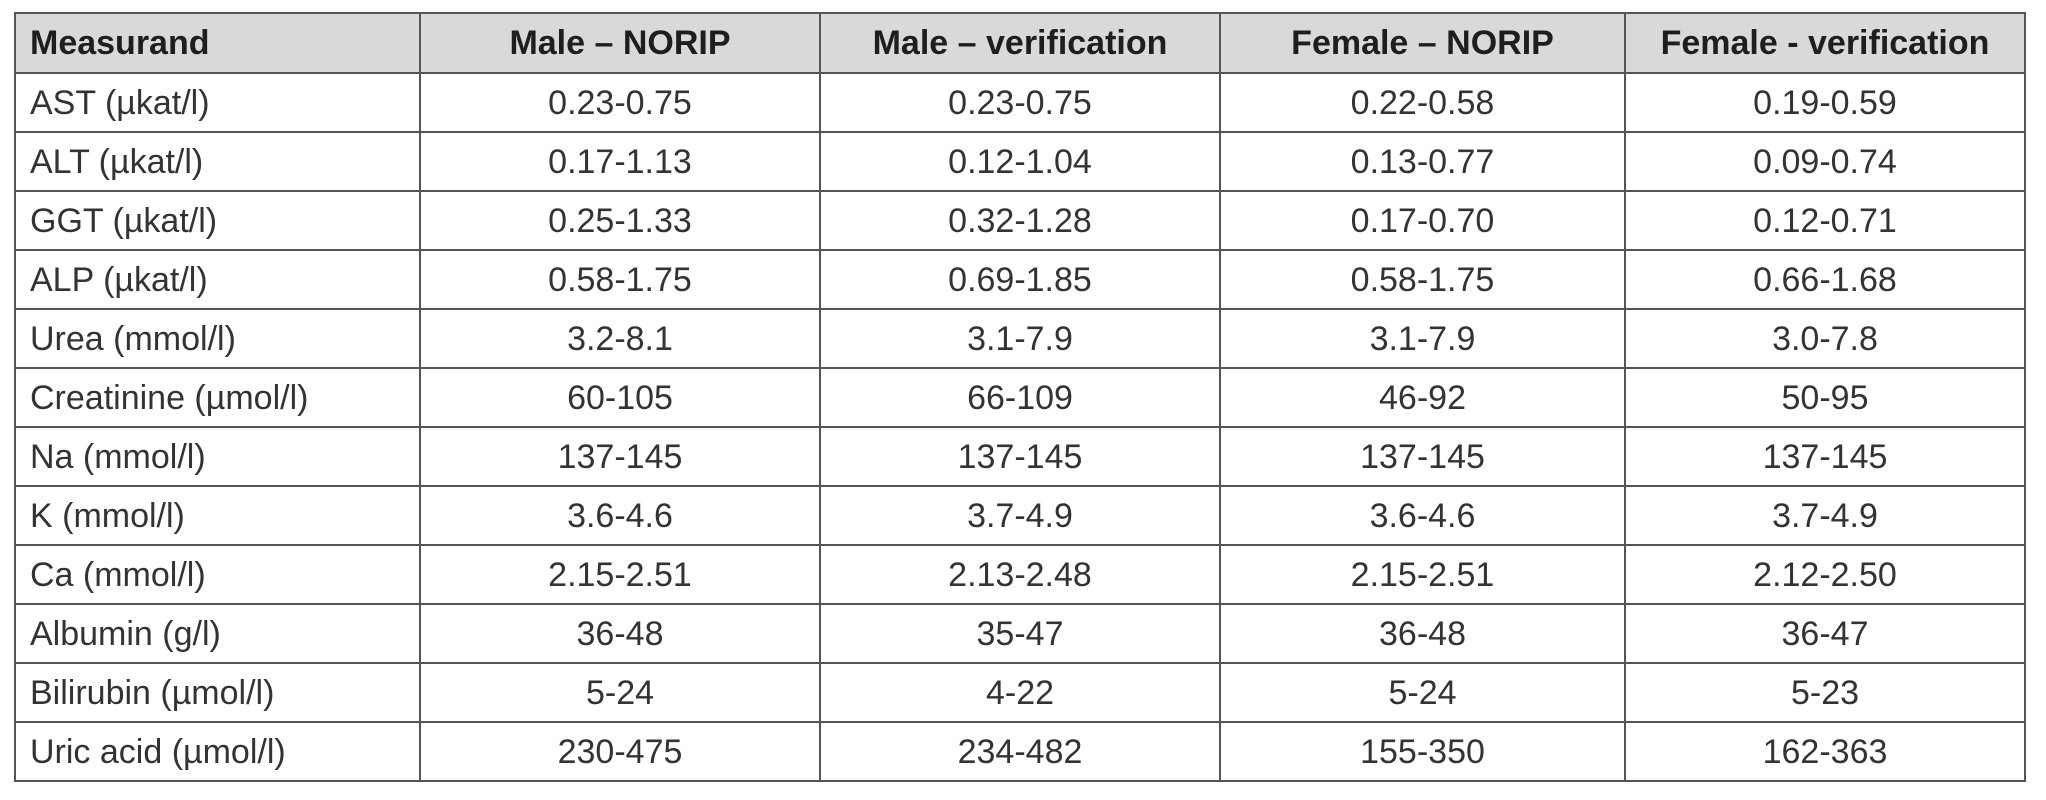  Describe the element at coordinates (620, 279) in the screenshot. I see `table-cell-male-norip: 0.58-1.75` at that location.